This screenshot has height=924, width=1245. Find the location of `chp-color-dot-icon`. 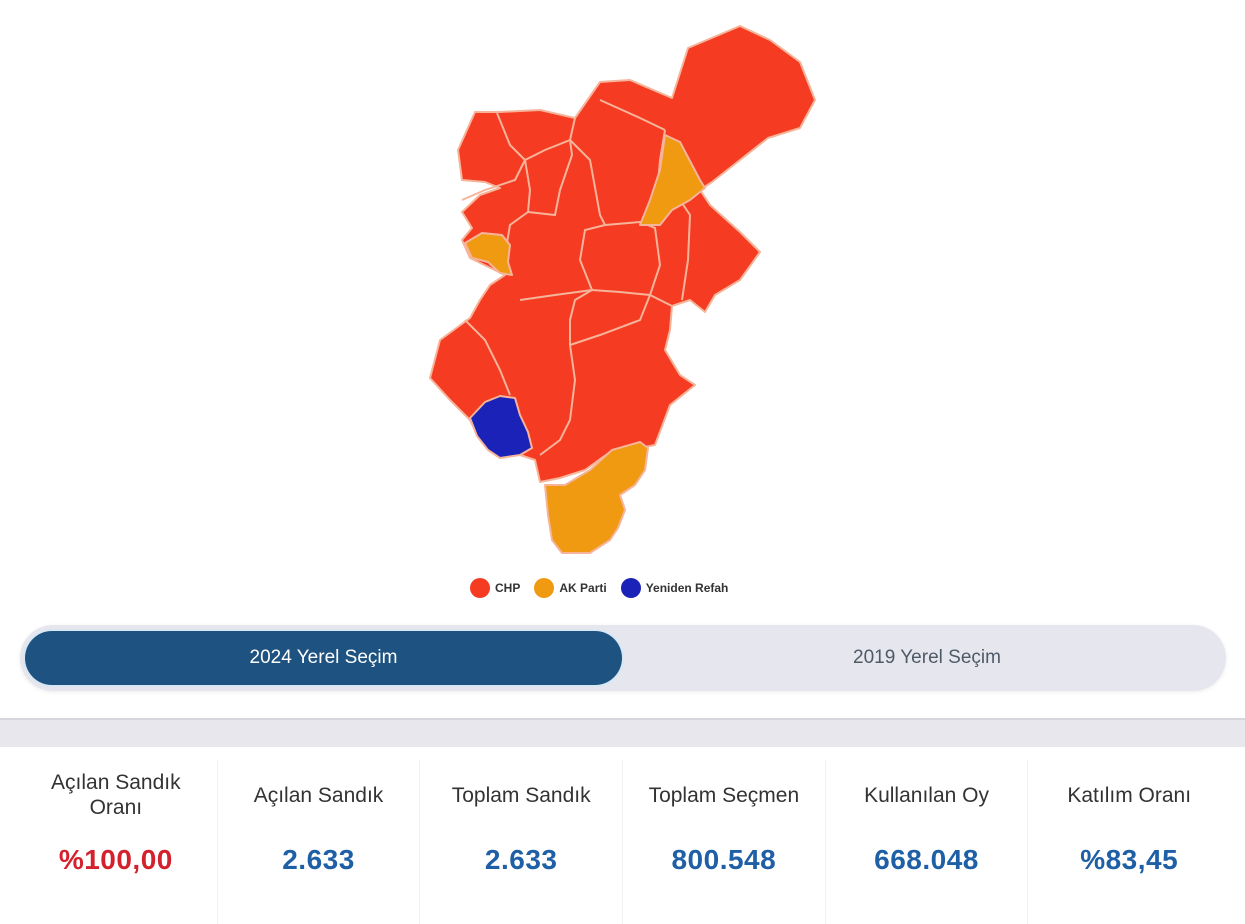

chp-color-dot-icon is located at coordinates (480, 588).